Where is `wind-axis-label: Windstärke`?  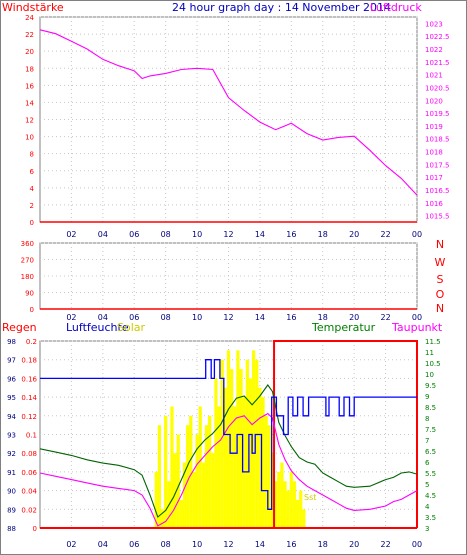 wind-axis-label: Windstärke is located at coordinates (33, 7).